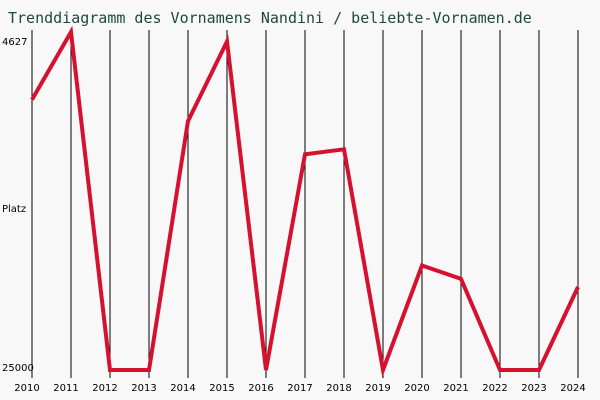 The height and width of the screenshot is (400, 600). Describe the element at coordinates (18, 368) in the screenshot. I see `y-axis-bottom-label: 25000` at that location.